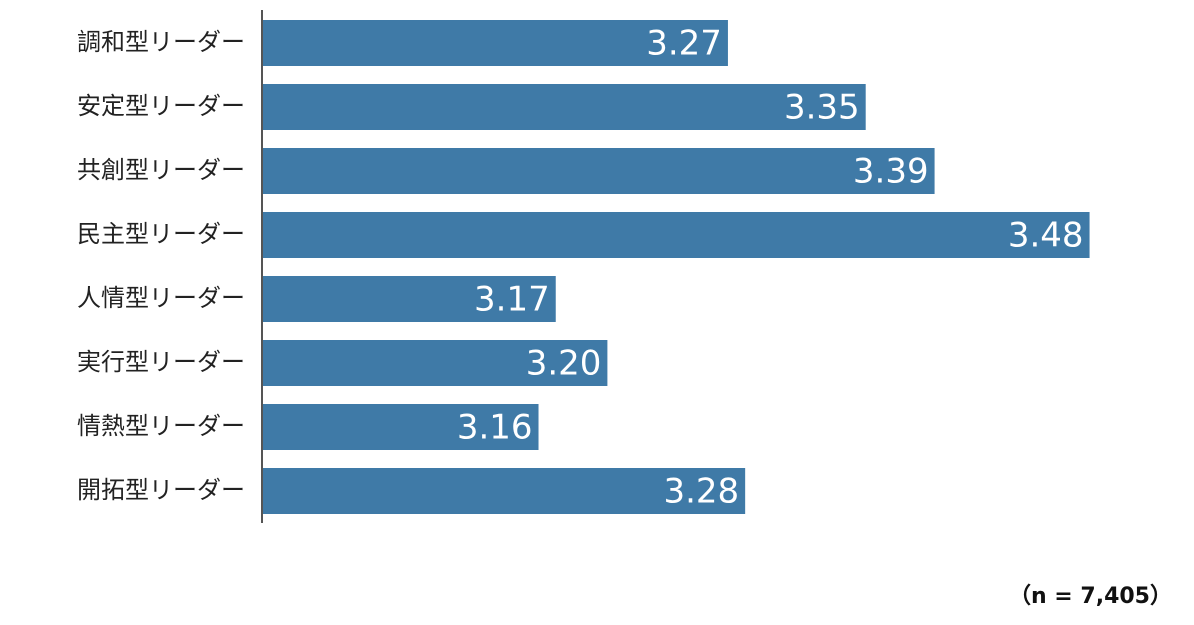  Describe the element at coordinates (1090, 596) in the screenshot. I see `sample-size-note: （n = 7,405）` at that location.